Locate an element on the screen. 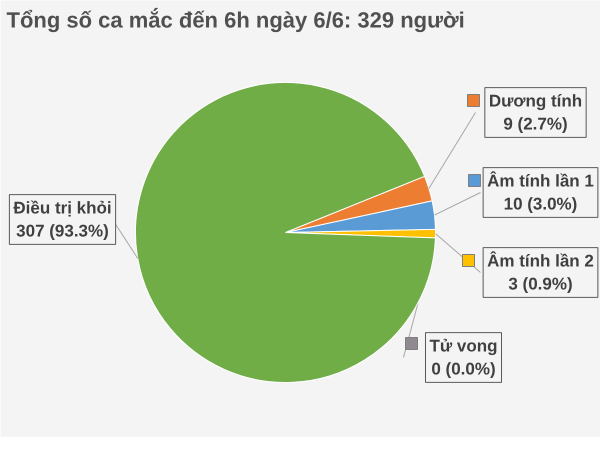  legend-label: Âm tính lần 1 is located at coordinates (540, 180).